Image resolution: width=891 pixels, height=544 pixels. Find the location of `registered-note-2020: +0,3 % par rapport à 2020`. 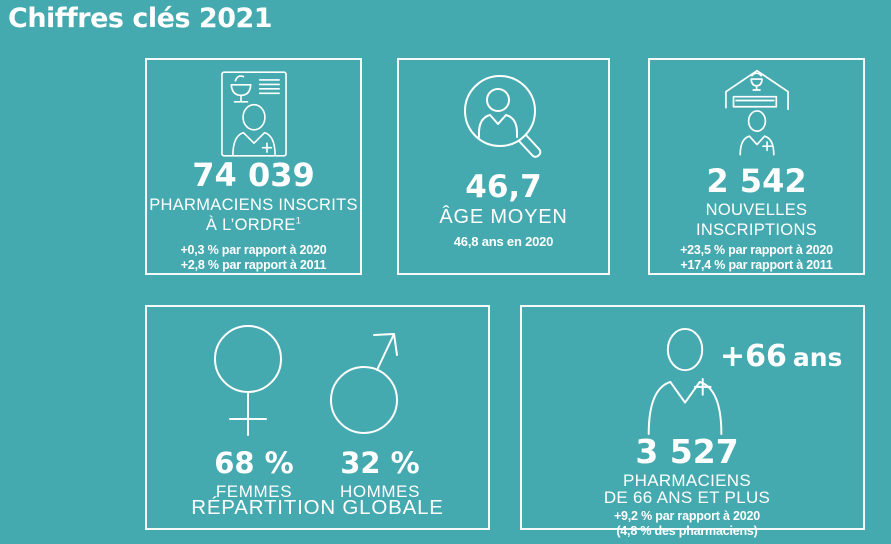

registered-note-2020: +0,3 % par rapport à 2020 is located at coordinates (253, 249).